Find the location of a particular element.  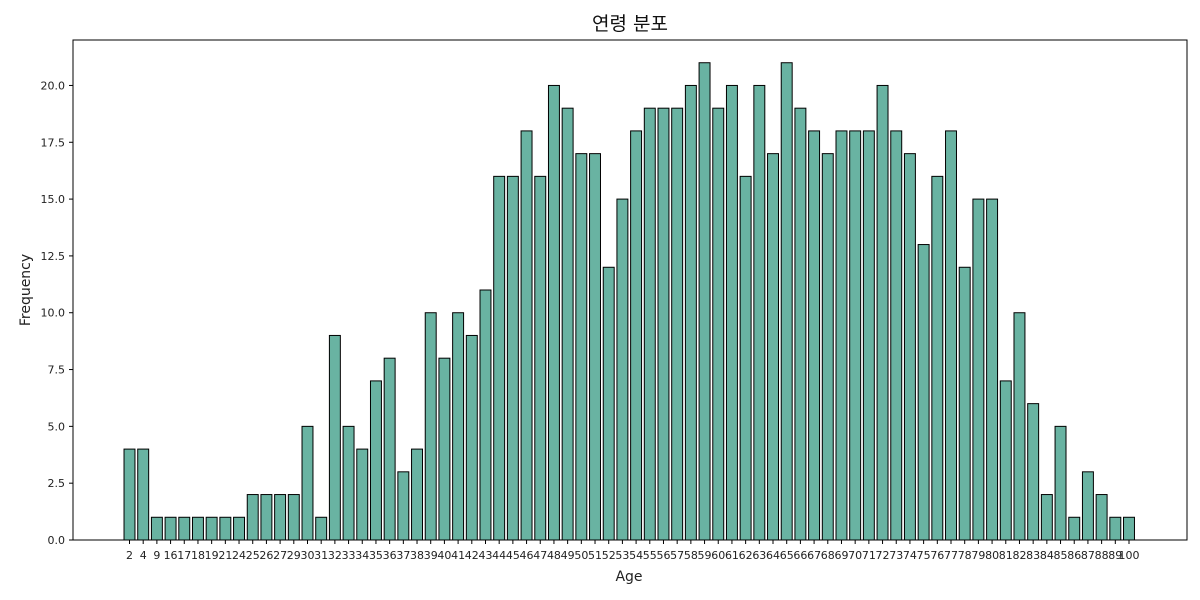

x-tick-label: 35 is located at coordinates (376, 555).